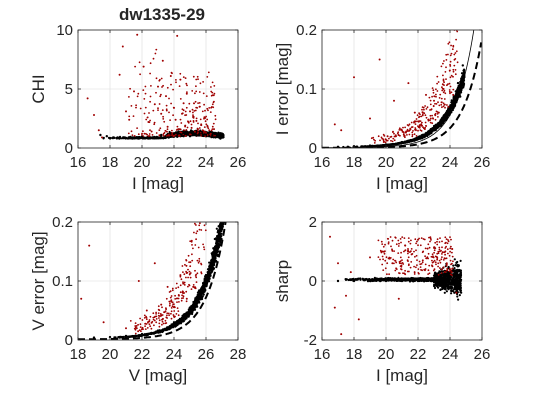 The width and height of the screenshot is (540, 405). What do you see at coordinates (69, 89) in the screenshot?
I see `y-tick-label: 5` at bounding box center [69, 89].